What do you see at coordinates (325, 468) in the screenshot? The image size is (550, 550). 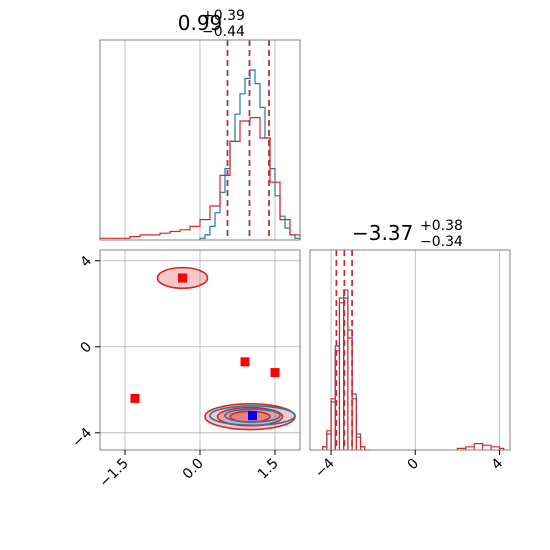 I see `right-xtick-label-0: −4` at bounding box center [325, 468].